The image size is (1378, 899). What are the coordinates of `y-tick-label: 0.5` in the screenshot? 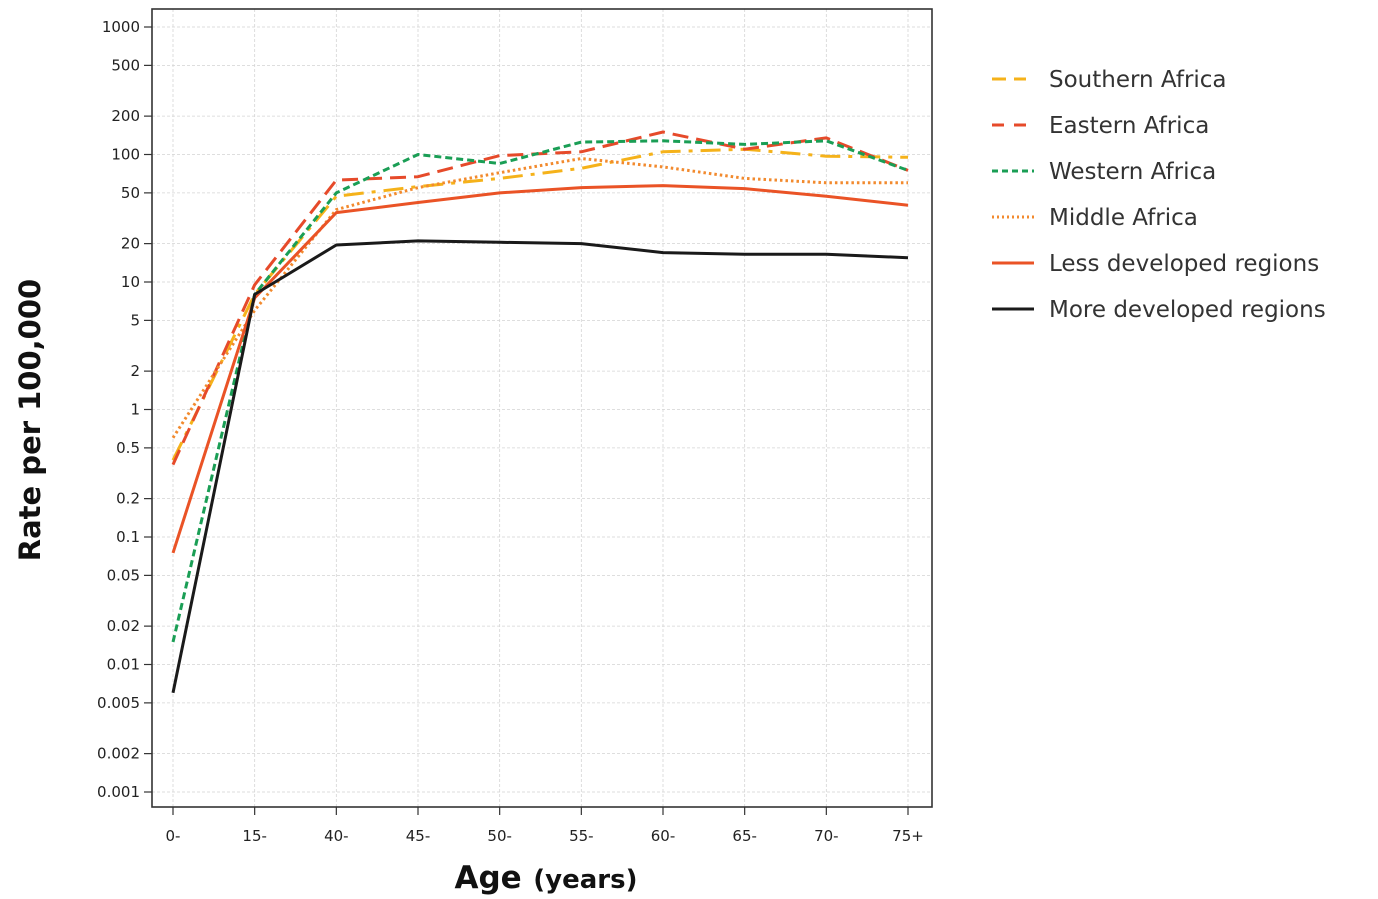 It's located at (128, 448).